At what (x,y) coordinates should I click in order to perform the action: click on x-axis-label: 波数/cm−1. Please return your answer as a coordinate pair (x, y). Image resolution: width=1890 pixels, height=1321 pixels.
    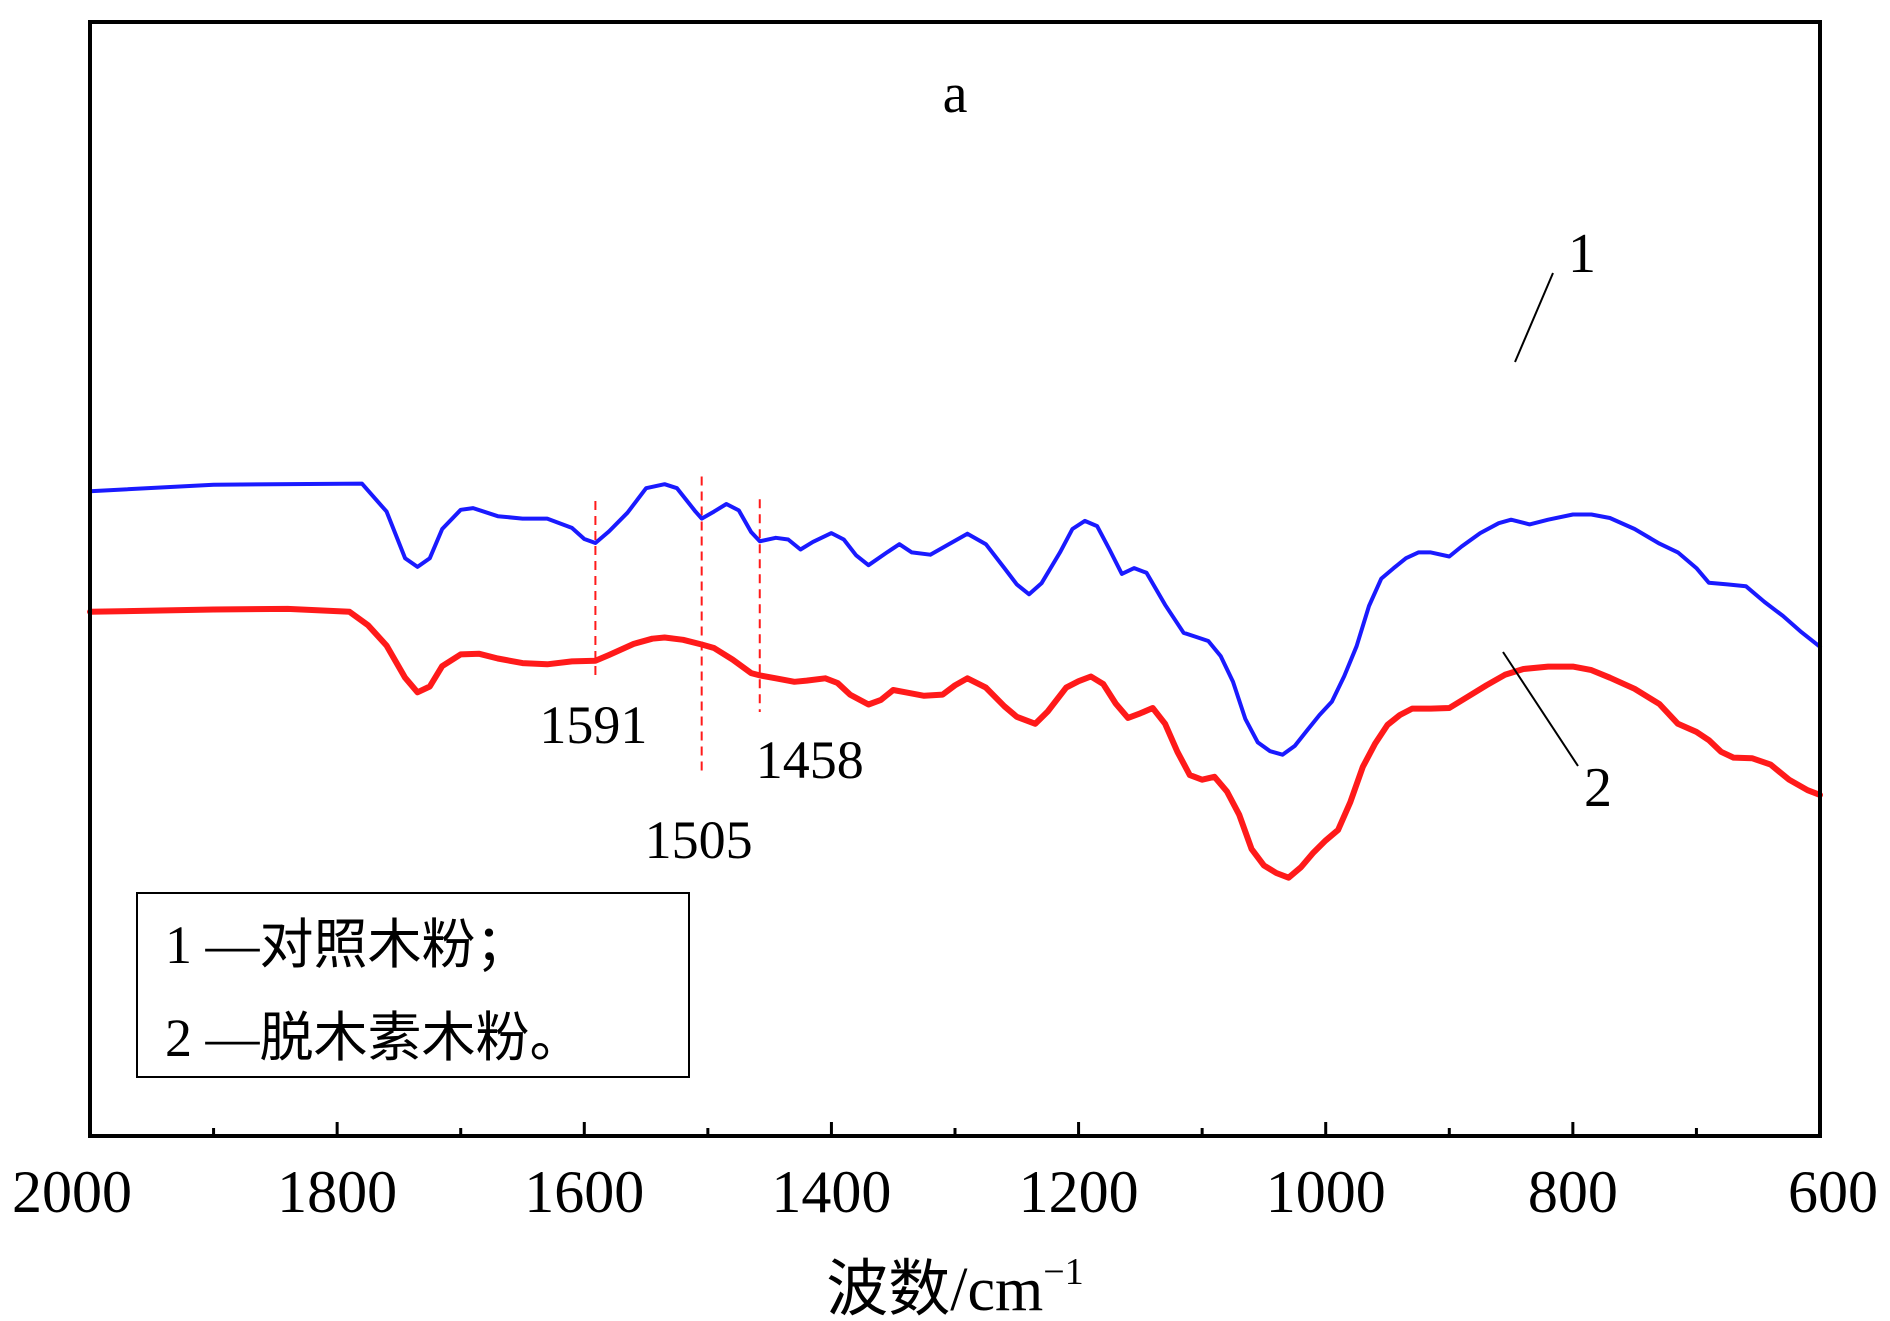
    Looking at the image, I should click on (954, 1286).